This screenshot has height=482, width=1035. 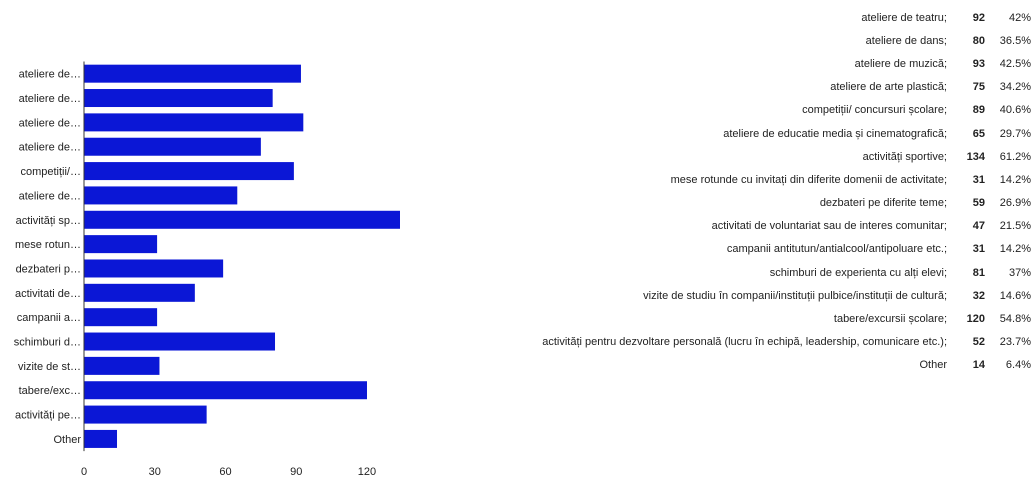 I want to click on table-row: dezbateri pe diferite teme; 59 26.9%, so click(x=788, y=203).